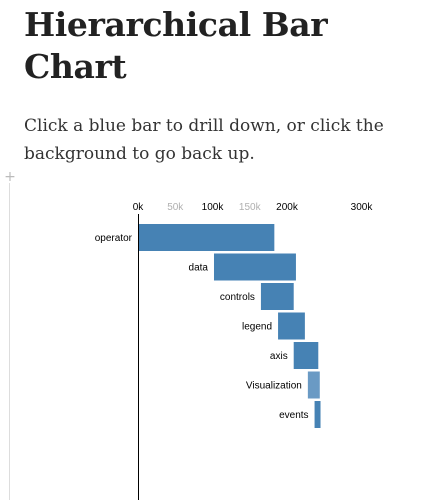 This screenshot has width=430, height=500. I want to click on x-tick-label: 300k, so click(362, 207).